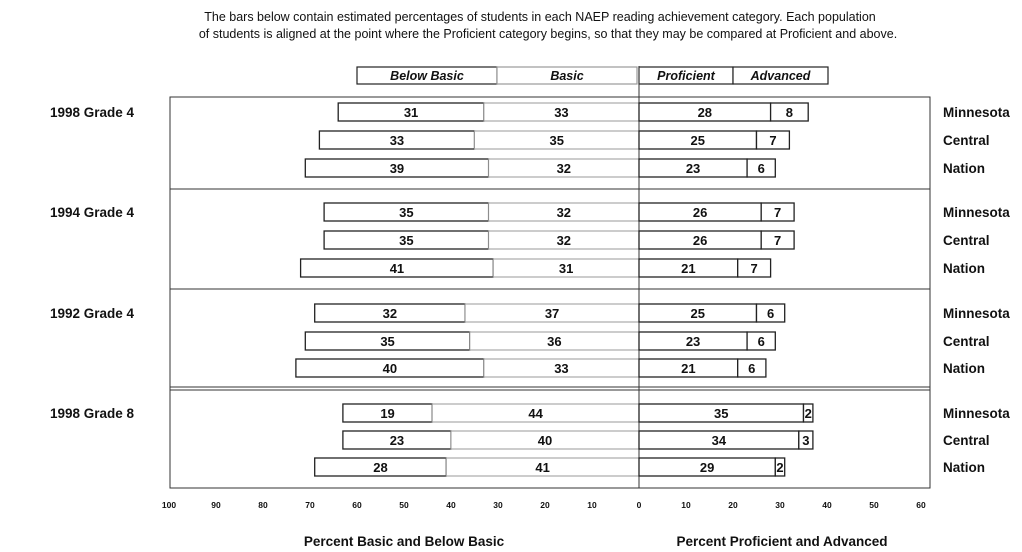 This screenshot has width=1022, height=552. Describe the element at coordinates (781, 541) in the screenshot. I see `x-axis-label-right: Percent Proficient and Advanced` at that location.